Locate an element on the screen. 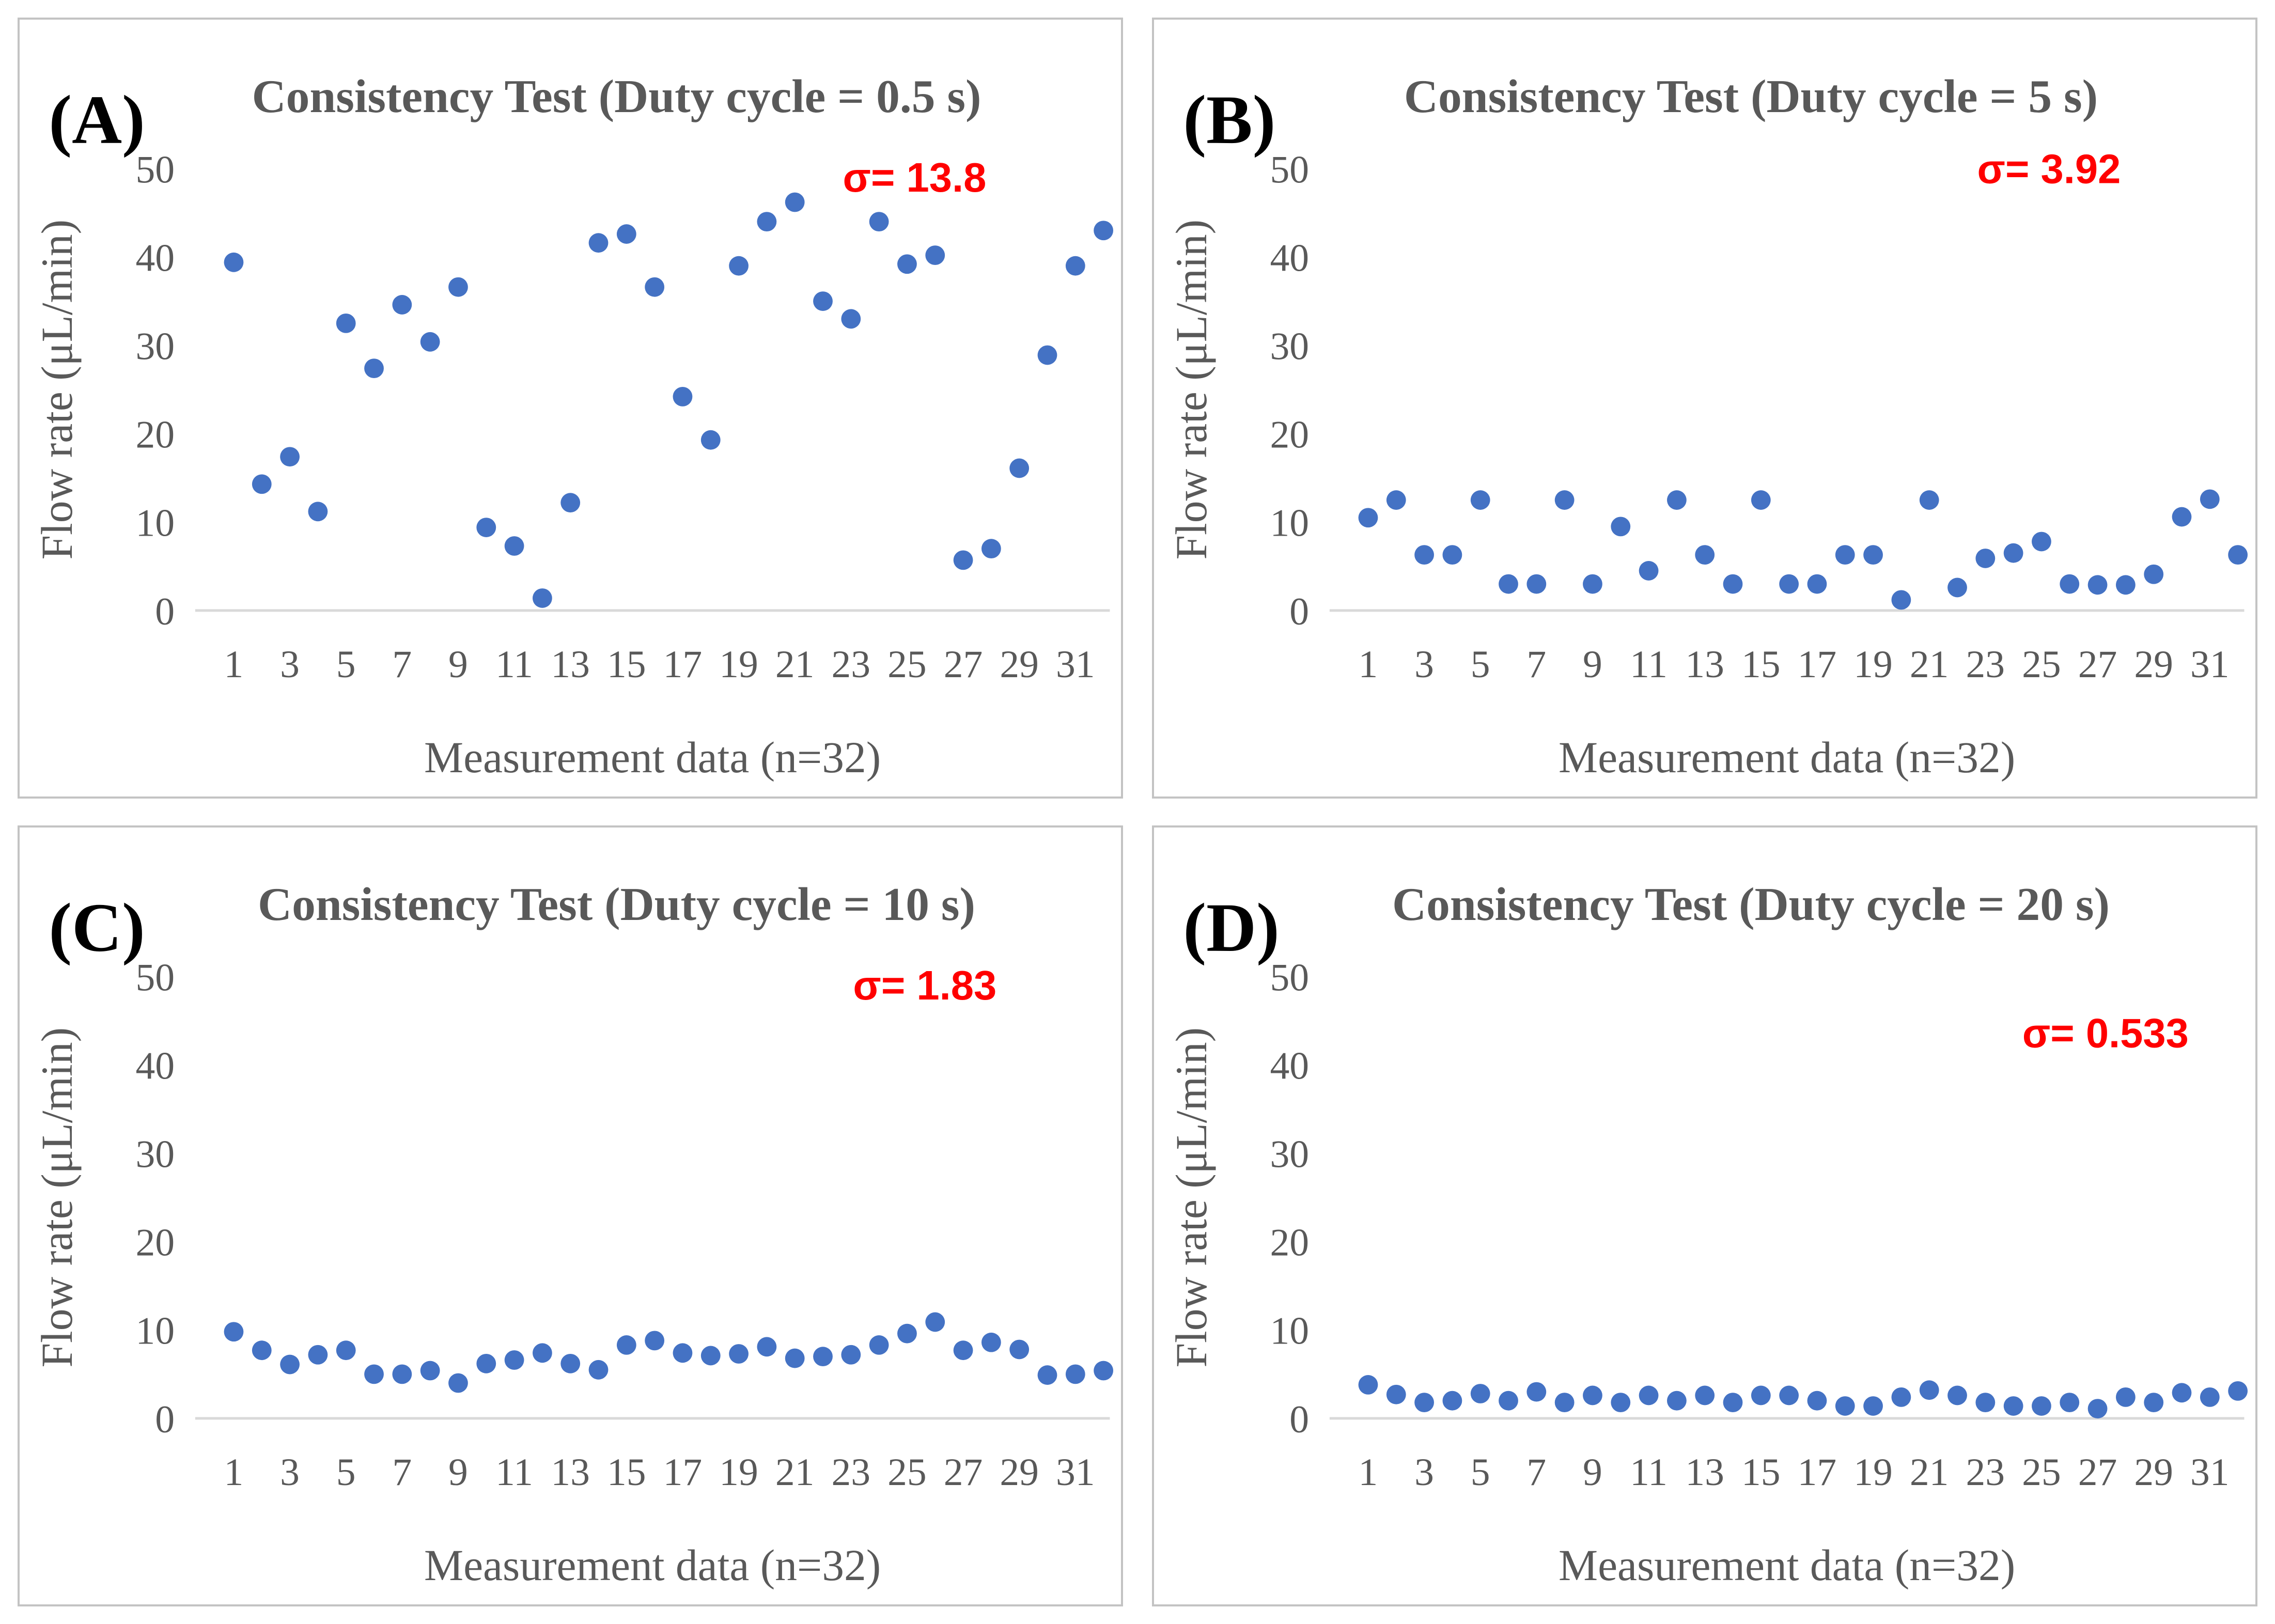 The width and height of the screenshot is (2275, 1624). x-axis-title: Measurement data (n=32) is located at coordinates (1787, 757).